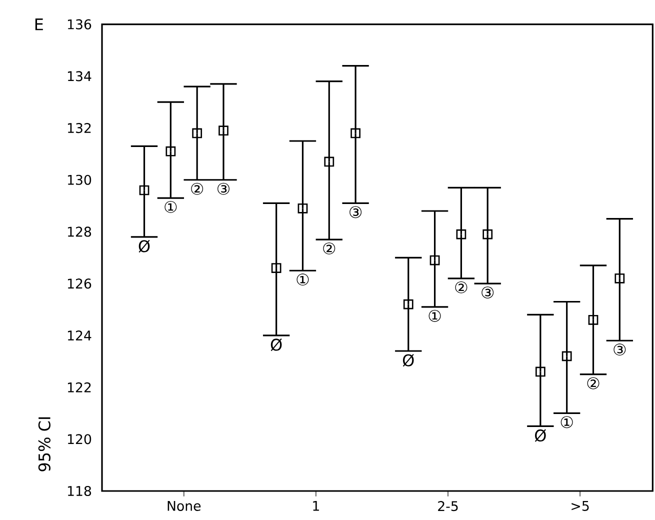 This screenshot has width=655, height=520. What do you see at coordinates (80, 439) in the screenshot?
I see `y-tick-label: 120` at bounding box center [80, 439].